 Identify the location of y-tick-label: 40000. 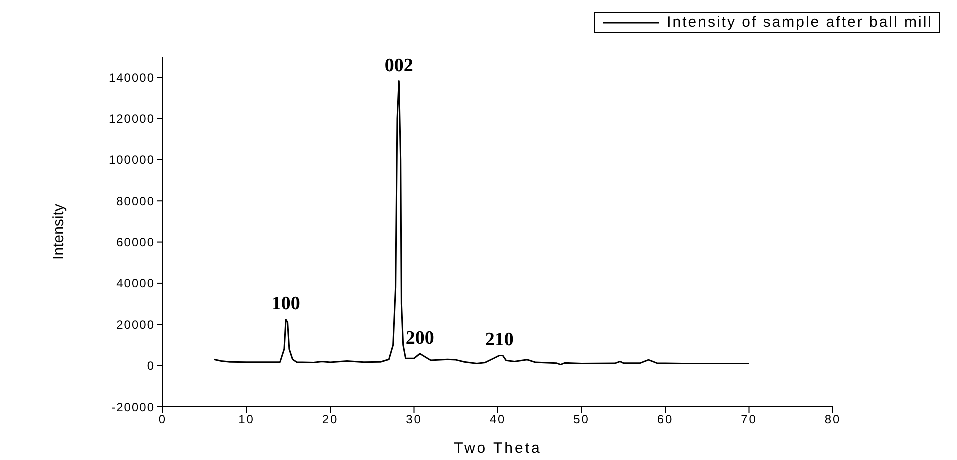
(135, 283).